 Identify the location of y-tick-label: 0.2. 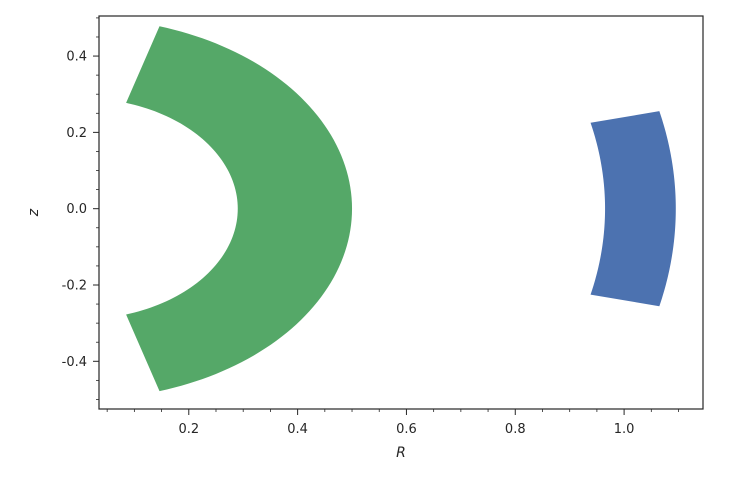
(76, 133).